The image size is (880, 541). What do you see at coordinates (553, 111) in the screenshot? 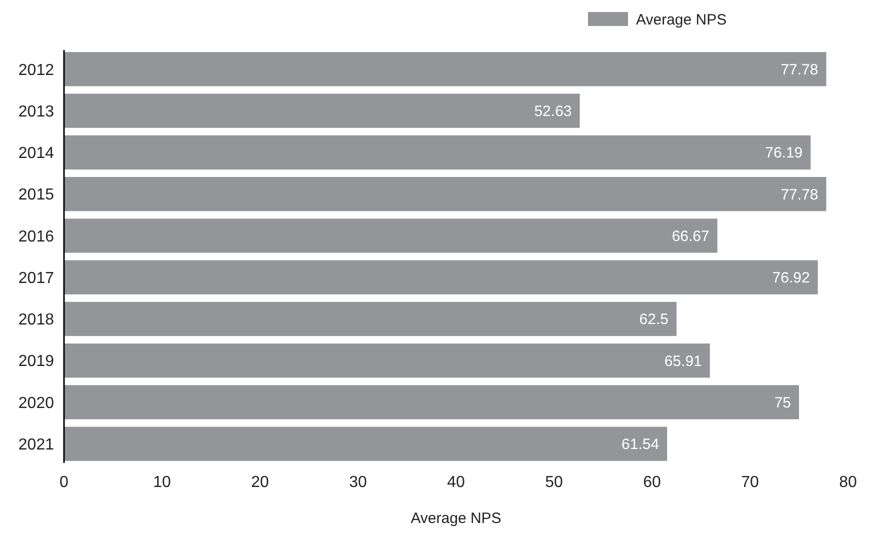
I see `data-label: 52.63` at bounding box center [553, 111].